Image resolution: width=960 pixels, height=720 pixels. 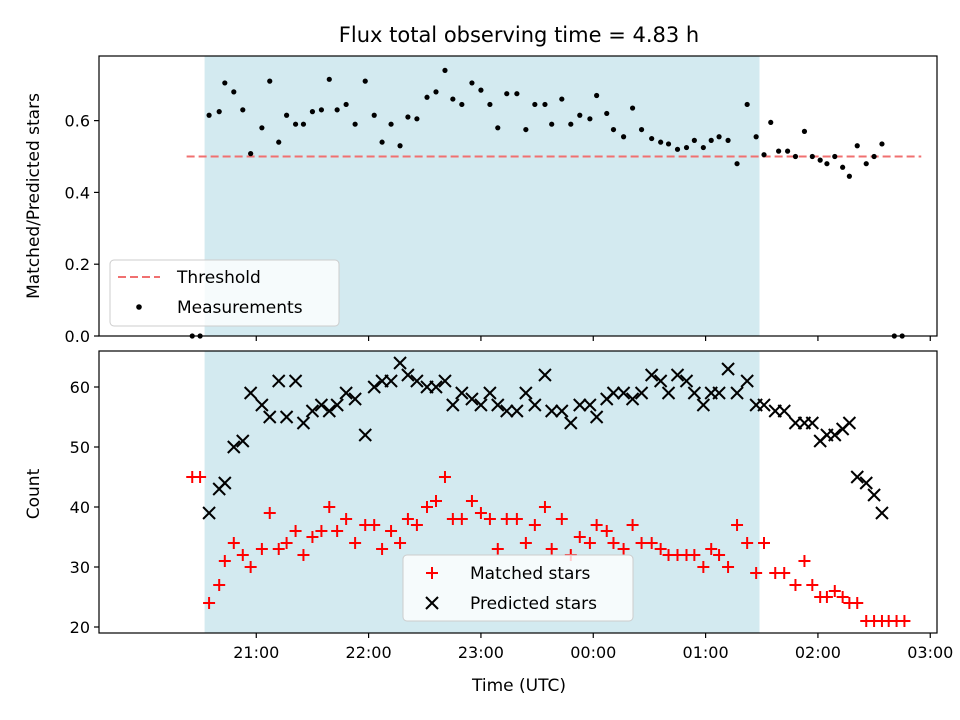 What do you see at coordinates (432, 573) in the screenshot?
I see `matched-stars-legend-swatch` at bounding box center [432, 573].